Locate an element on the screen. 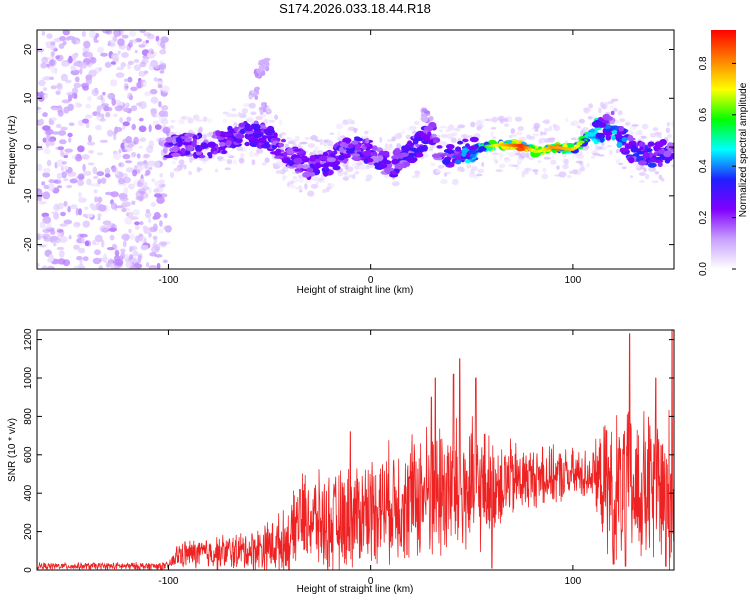 The image size is (750, 600). y-tick-label: 0 is located at coordinates (28, 147).